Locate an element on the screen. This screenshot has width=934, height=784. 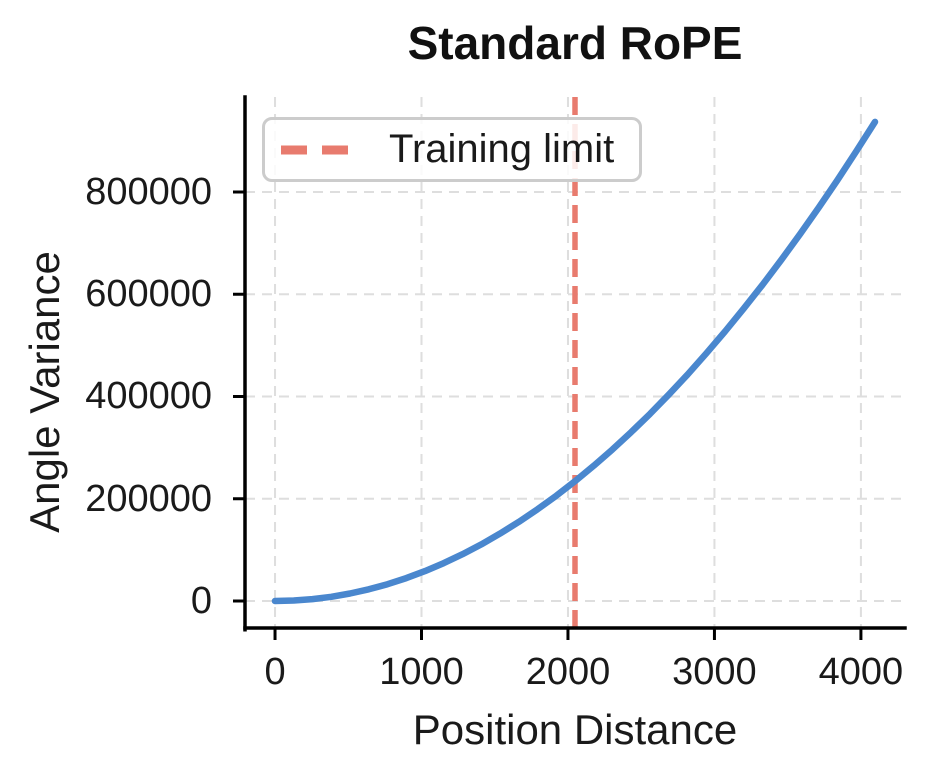
x-tick-label: 3000 is located at coordinates (714, 672).